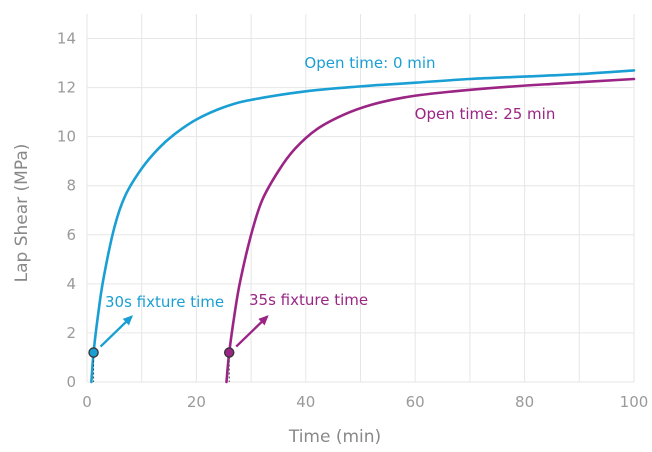 The image size is (652, 452). What do you see at coordinates (634, 402) in the screenshot?
I see `x-tick-100: 100` at bounding box center [634, 402].